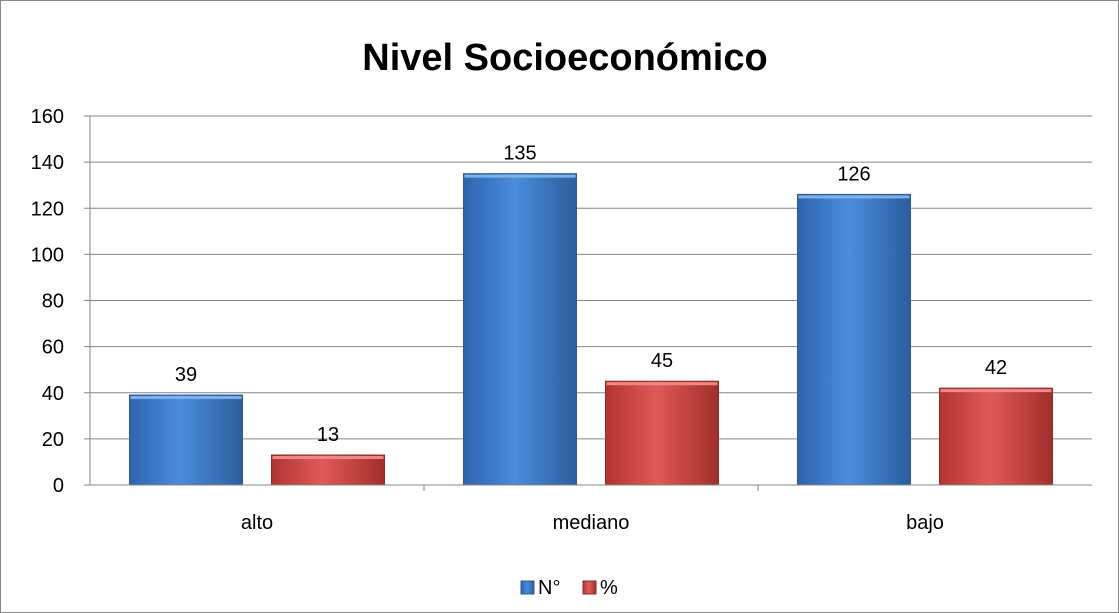  What do you see at coordinates (996, 368) in the screenshot?
I see `data-label: 42` at bounding box center [996, 368].